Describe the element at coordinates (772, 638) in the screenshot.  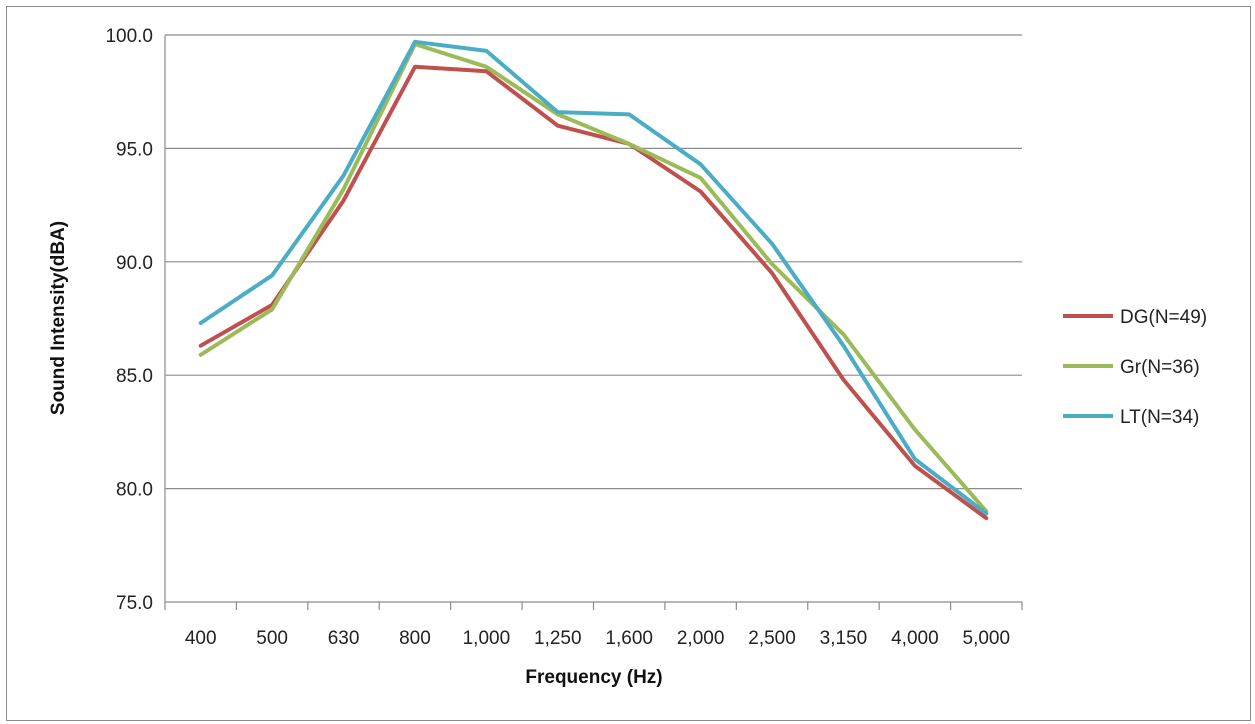
I see `x-tick-label: 2,500` at that location.